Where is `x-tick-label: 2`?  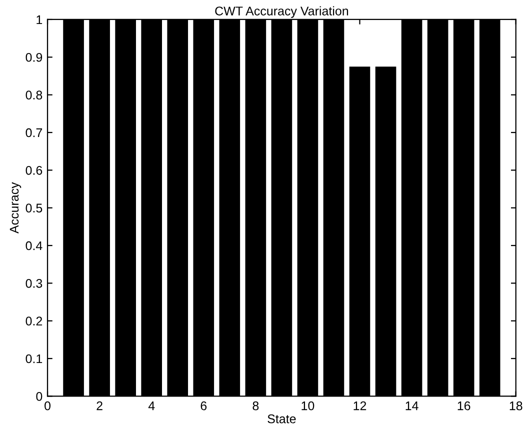 x-tick-label: 2 is located at coordinates (99, 405).